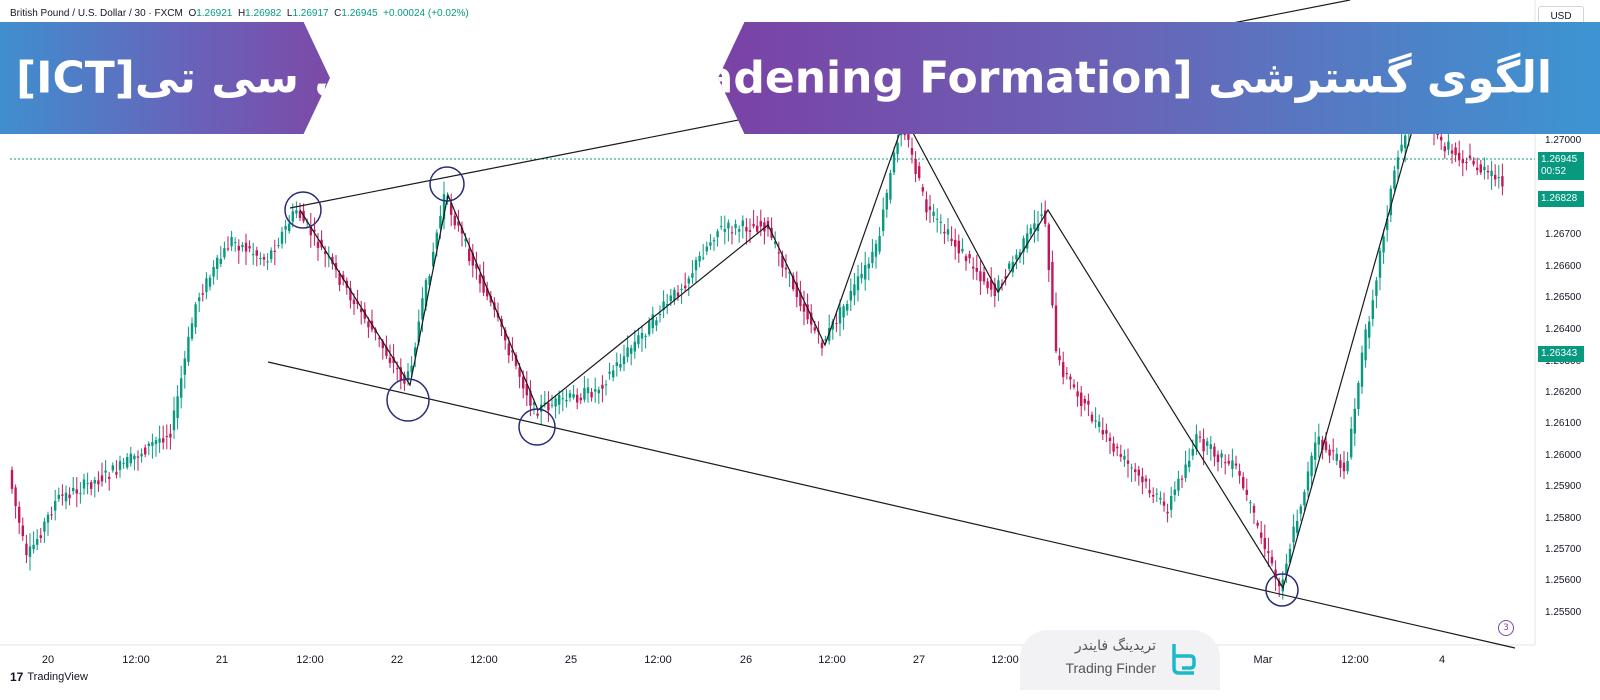  What do you see at coordinates (289, 13) in the screenshot?
I see `low-label: L` at bounding box center [289, 13].